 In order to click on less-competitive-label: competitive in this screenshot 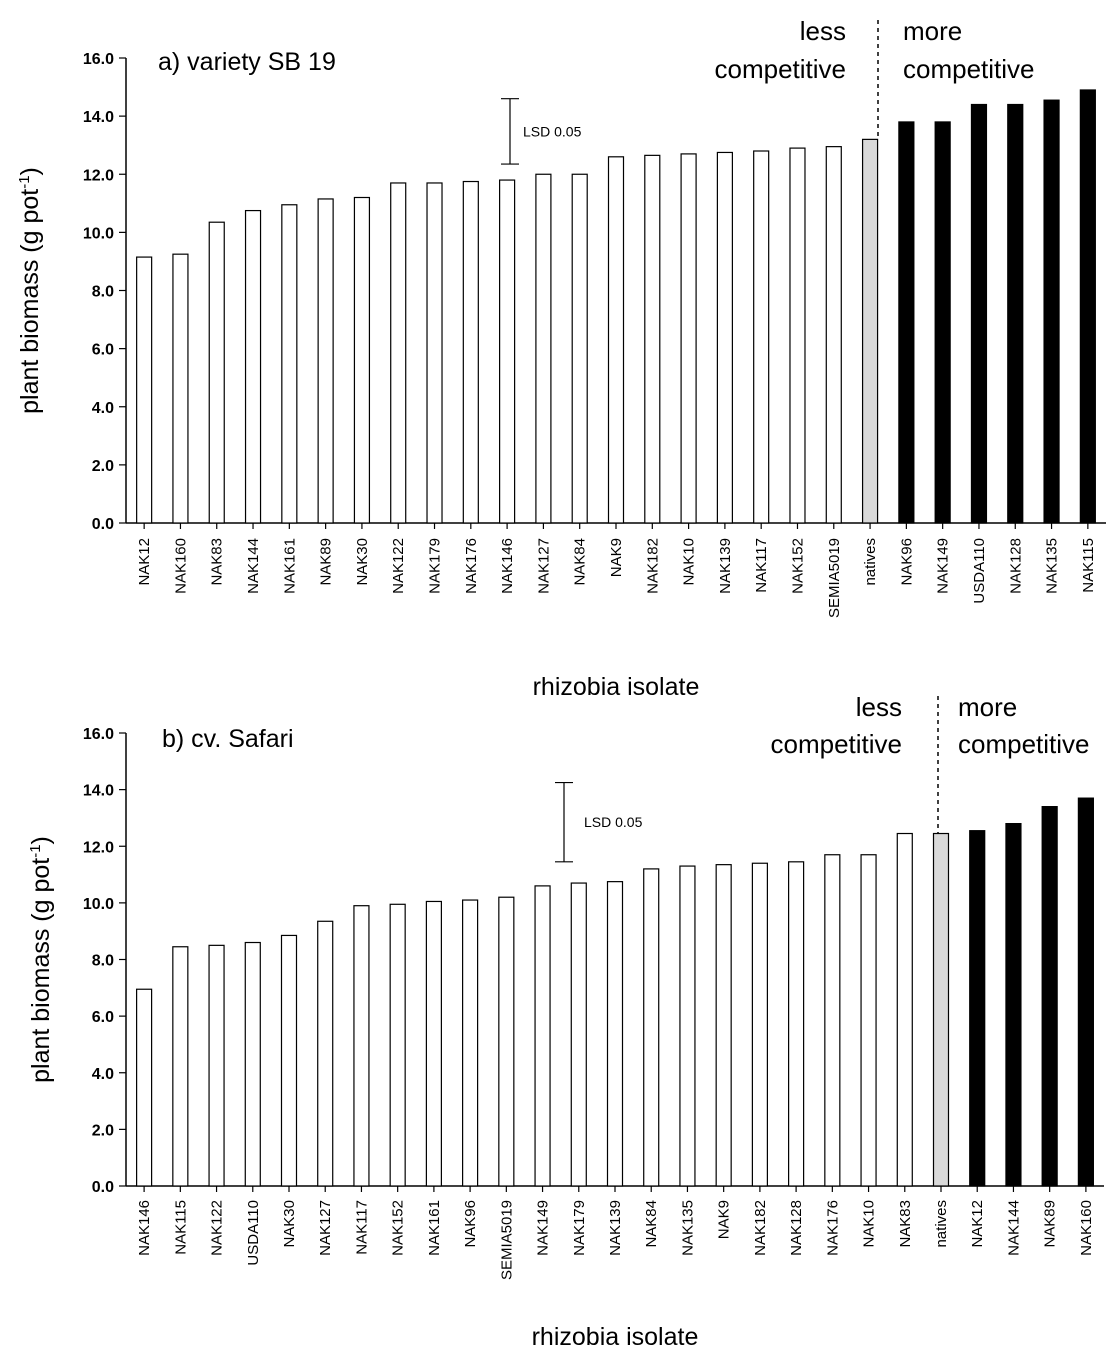, I will do `click(781, 69)`.